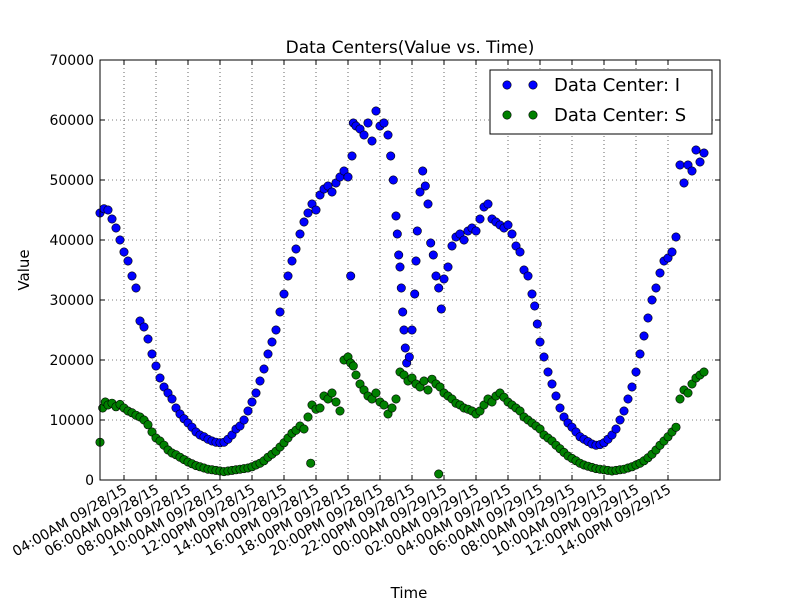  Describe the element at coordinates (71, 361) in the screenshot. I see `y-tick-label: 20000` at that location.